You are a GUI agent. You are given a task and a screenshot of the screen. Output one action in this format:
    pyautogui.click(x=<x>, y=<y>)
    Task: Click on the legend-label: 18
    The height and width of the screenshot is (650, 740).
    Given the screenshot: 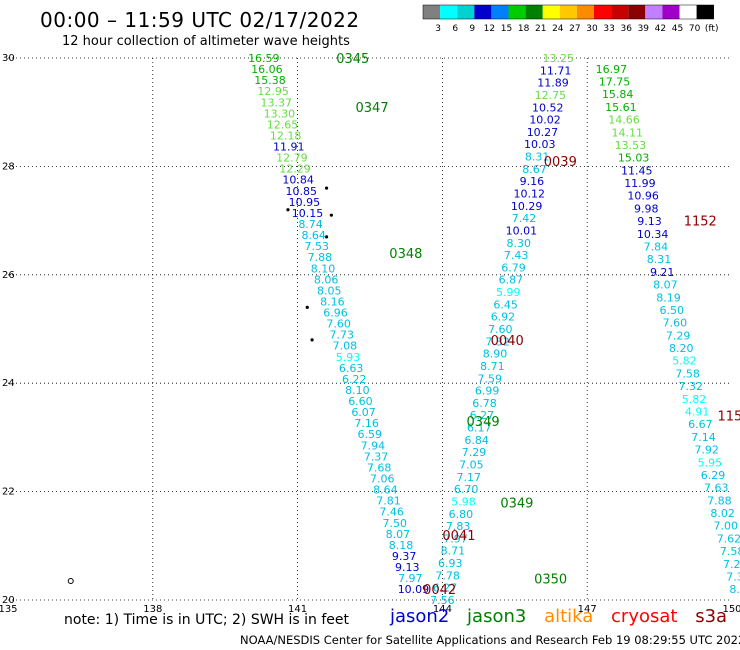 What is the action you would take?
    pyautogui.click(x=524, y=29)
    